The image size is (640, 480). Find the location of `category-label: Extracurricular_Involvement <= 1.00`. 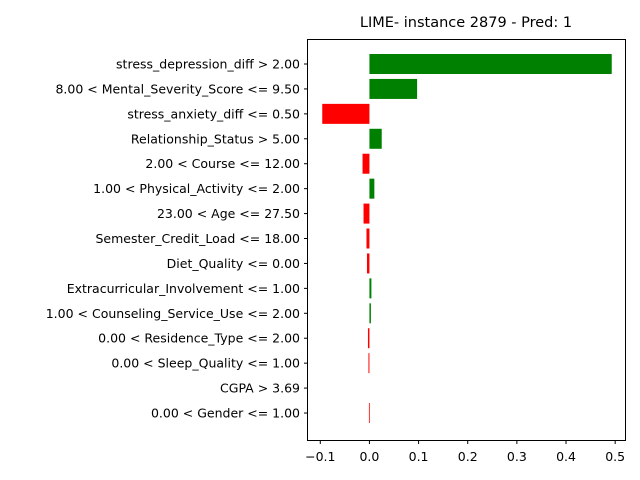

category-label: Extracurricular_Involvement <= 1.00 is located at coordinates (183, 288).